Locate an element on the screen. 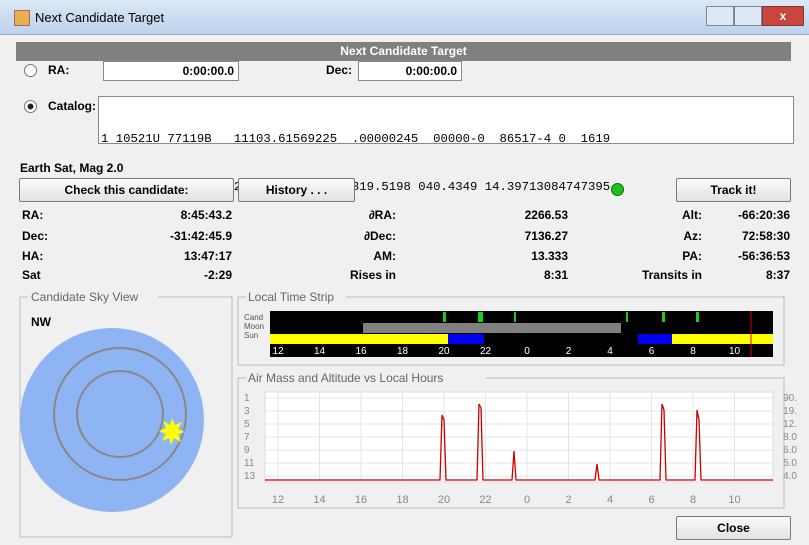  minimize-button is located at coordinates (720, 16).